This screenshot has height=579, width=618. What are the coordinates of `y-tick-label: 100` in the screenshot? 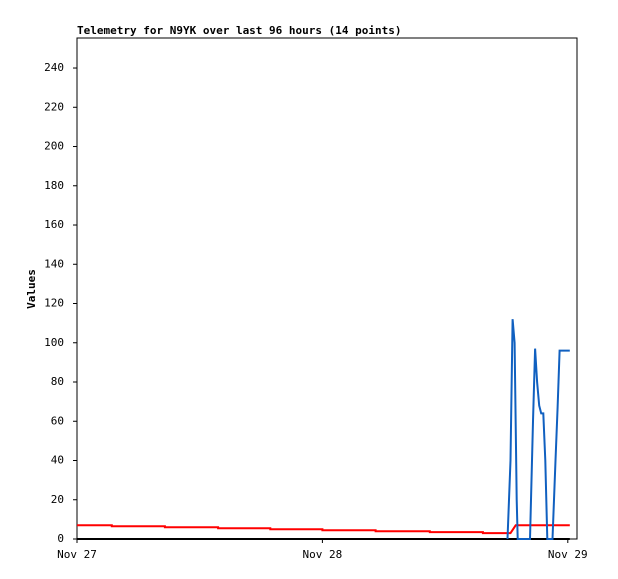 It's located at (54, 342).